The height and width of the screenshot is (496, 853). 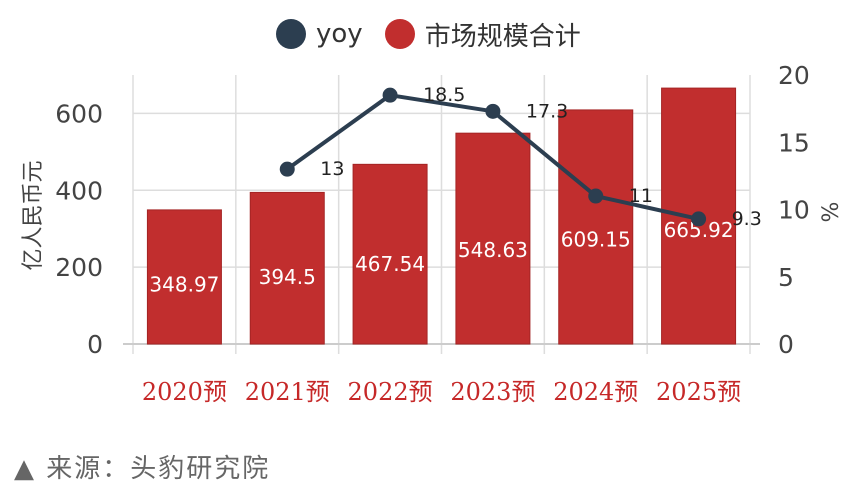 I want to click on legend-label-yoy: yoy, so click(x=339, y=34).